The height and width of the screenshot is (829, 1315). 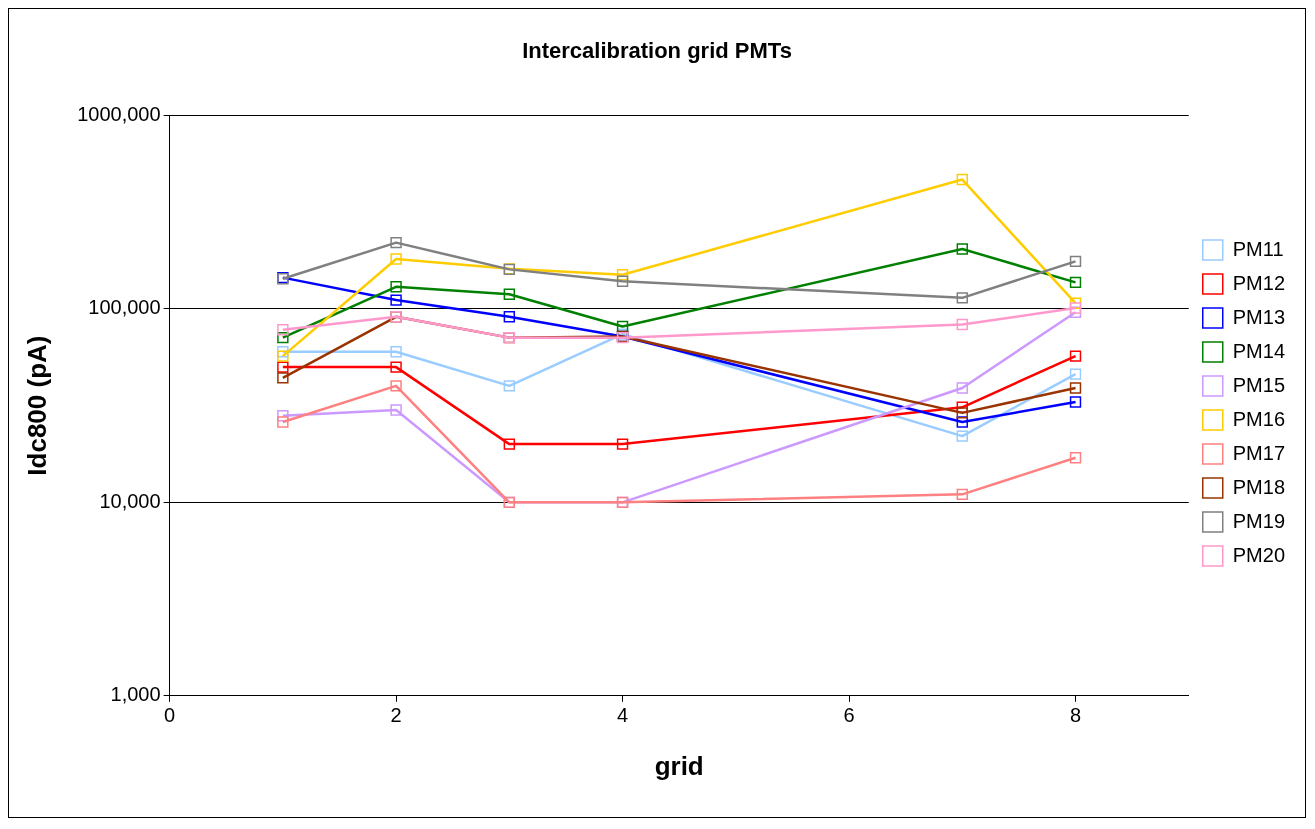 I want to click on y-axis-title: Idc800 (pA), so click(x=36, y=405).